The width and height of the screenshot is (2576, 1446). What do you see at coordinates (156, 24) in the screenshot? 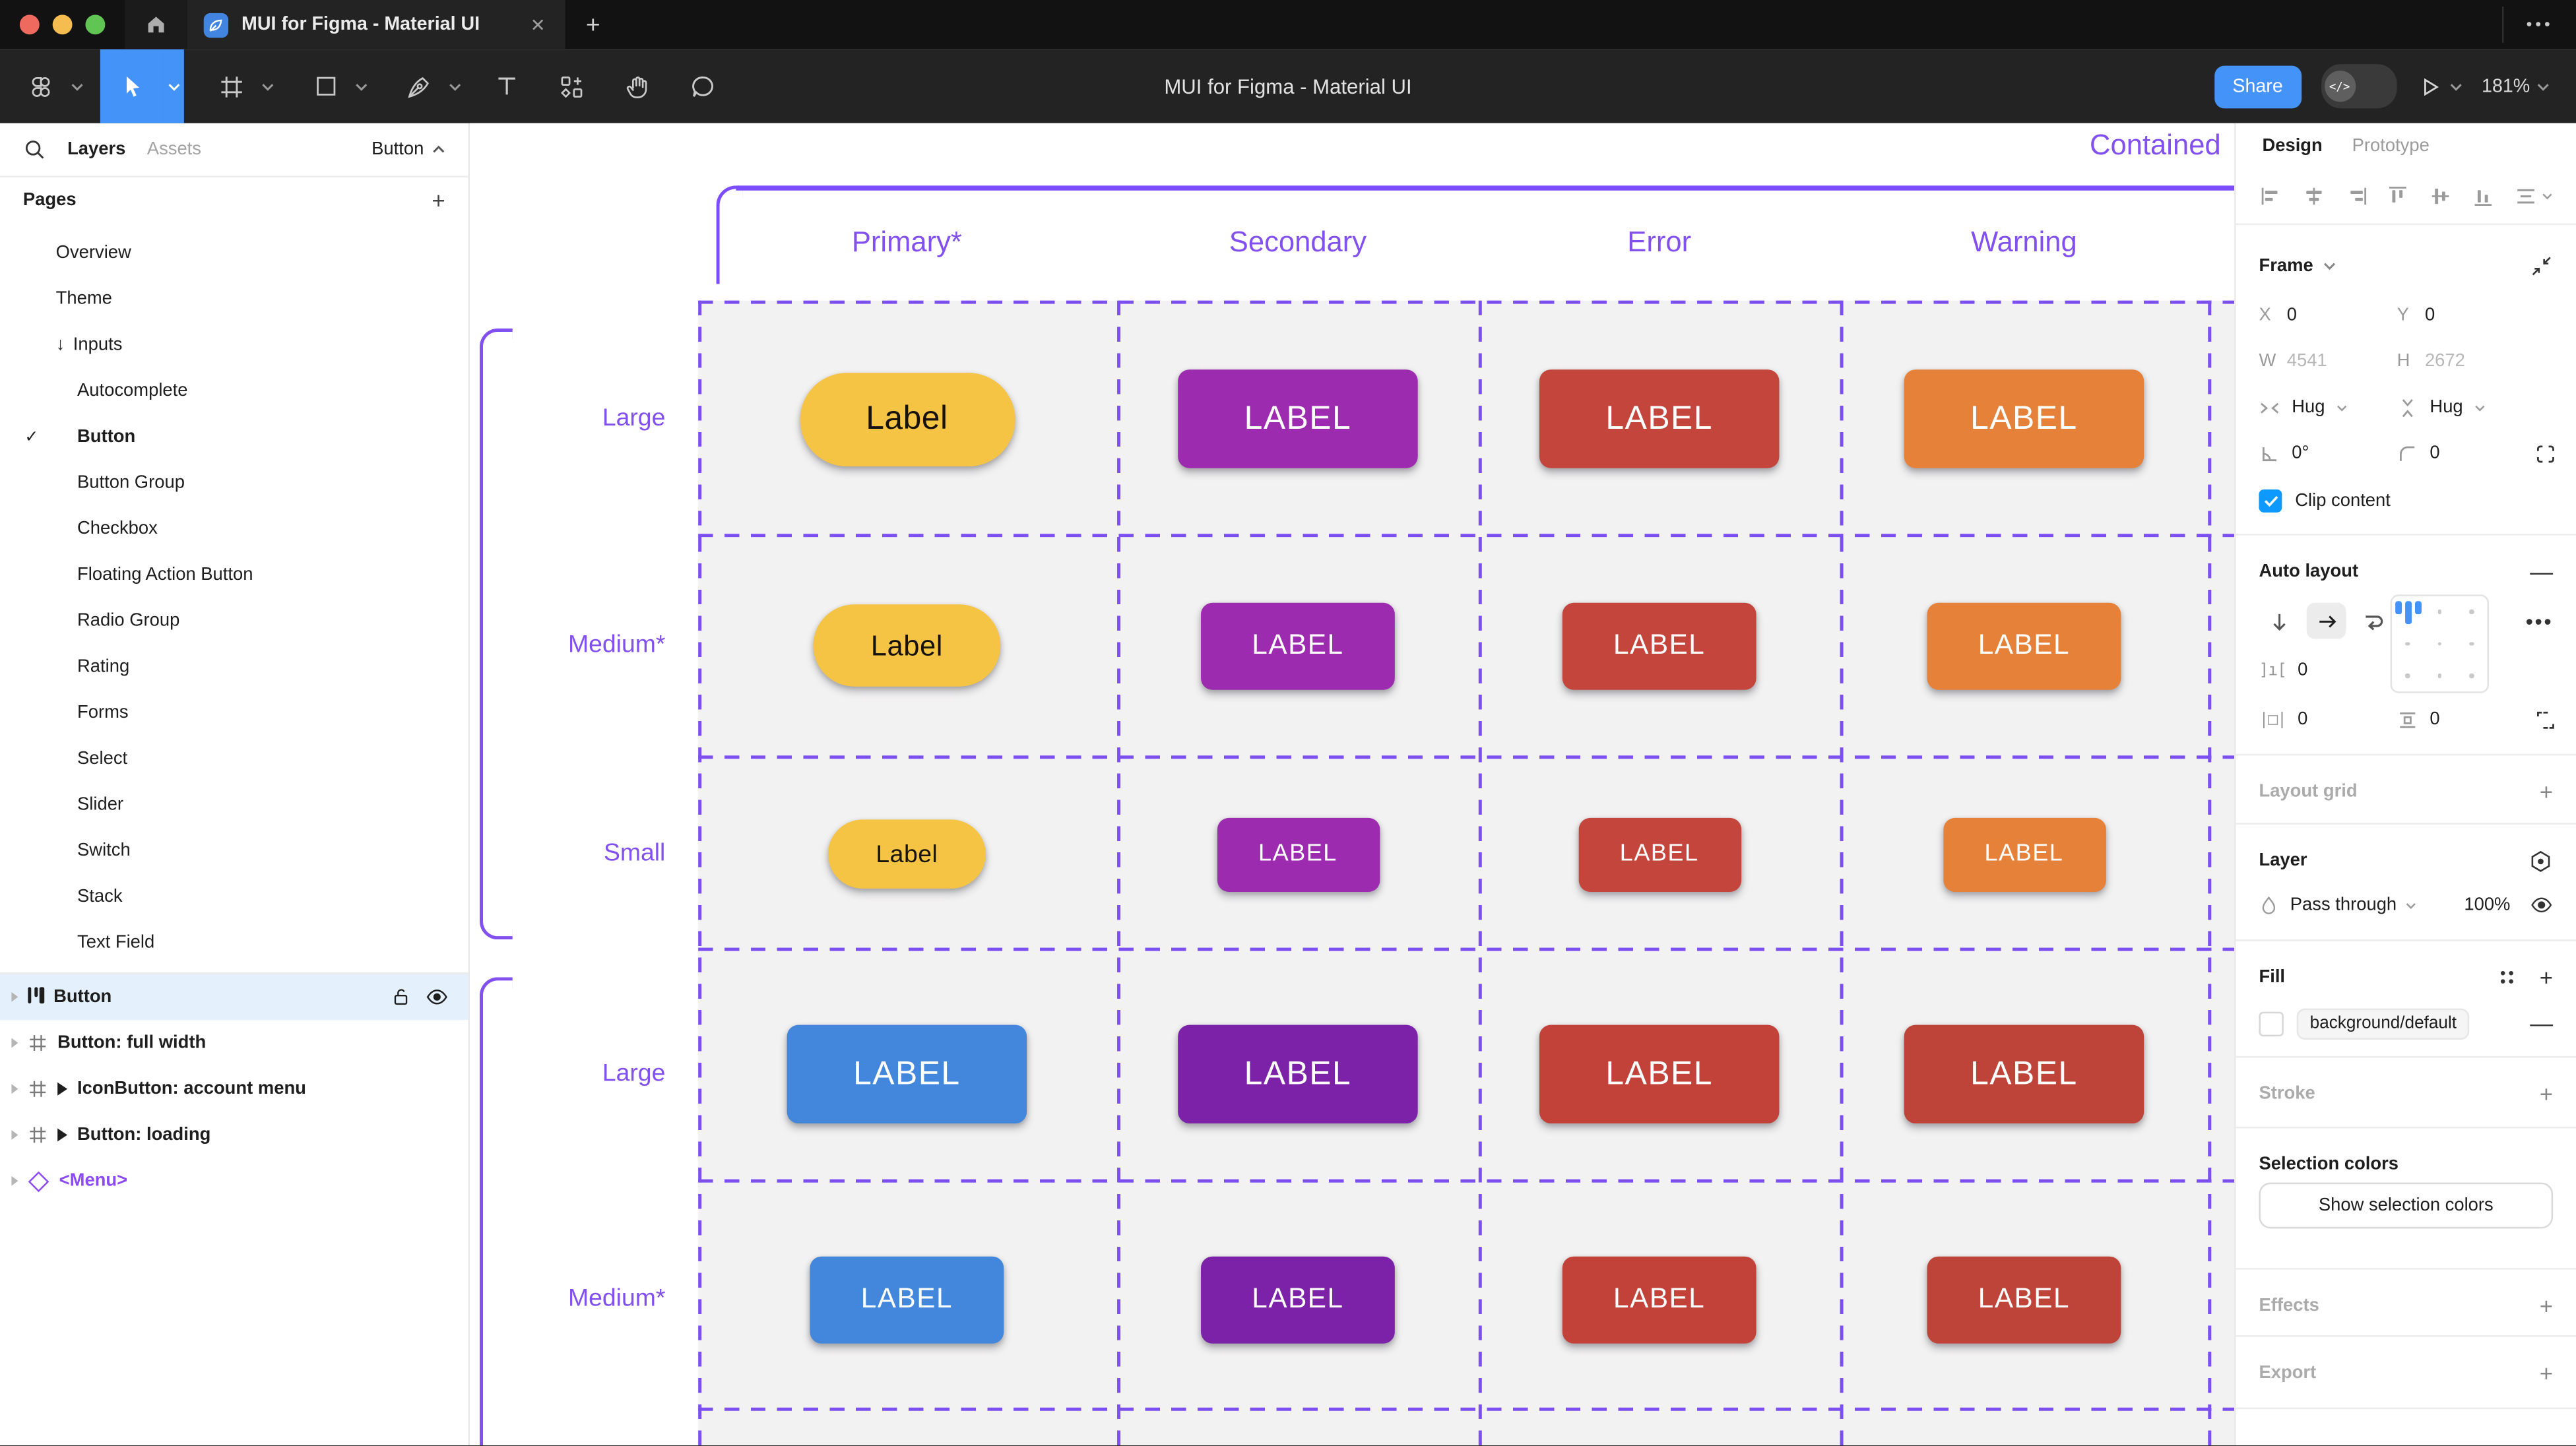
I see `home-button` at bounding box center [156, 24].